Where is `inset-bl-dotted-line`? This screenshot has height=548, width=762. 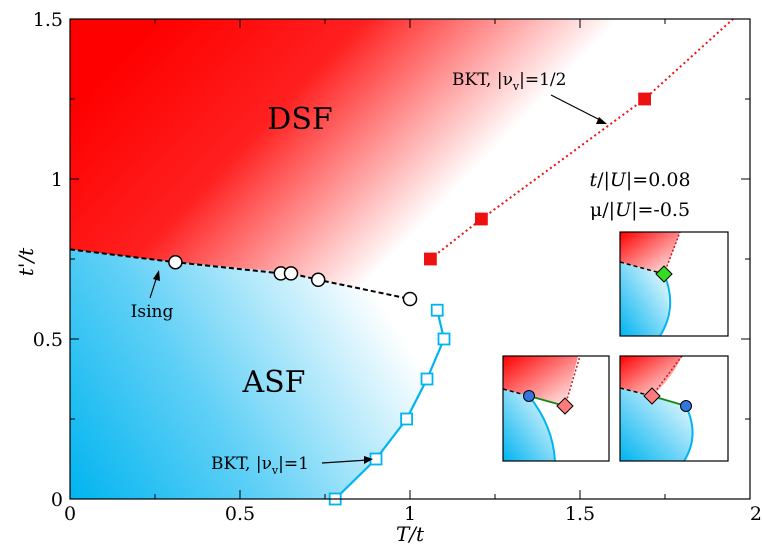
inset-bl-dotted-line is located at coordinates (572, 381).